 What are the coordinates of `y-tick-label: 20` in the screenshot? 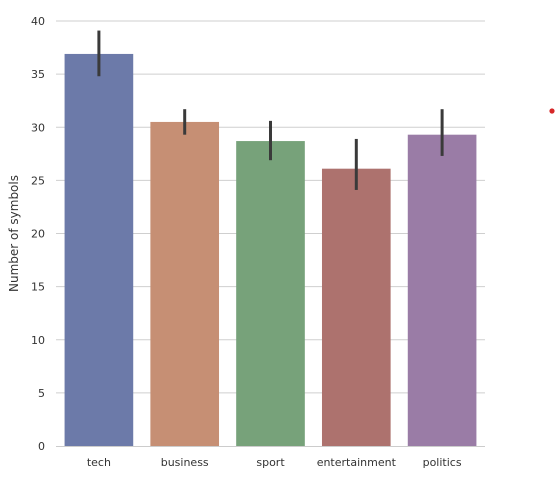 It's located at (38, 234).